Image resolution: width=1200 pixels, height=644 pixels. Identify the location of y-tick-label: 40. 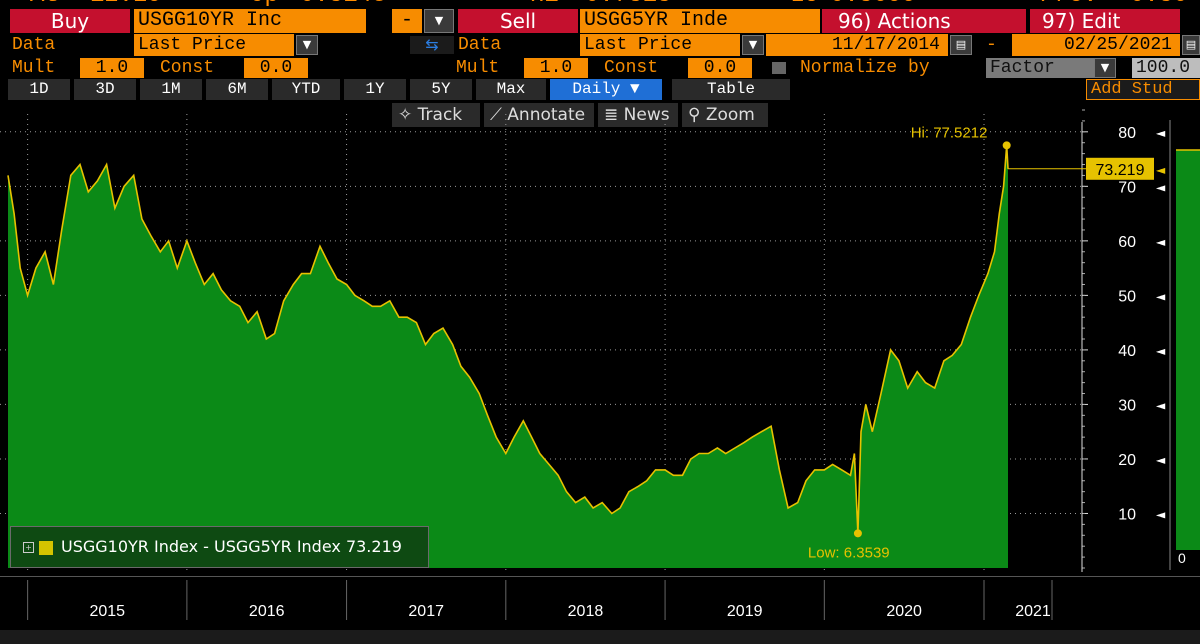
(1127, 351).